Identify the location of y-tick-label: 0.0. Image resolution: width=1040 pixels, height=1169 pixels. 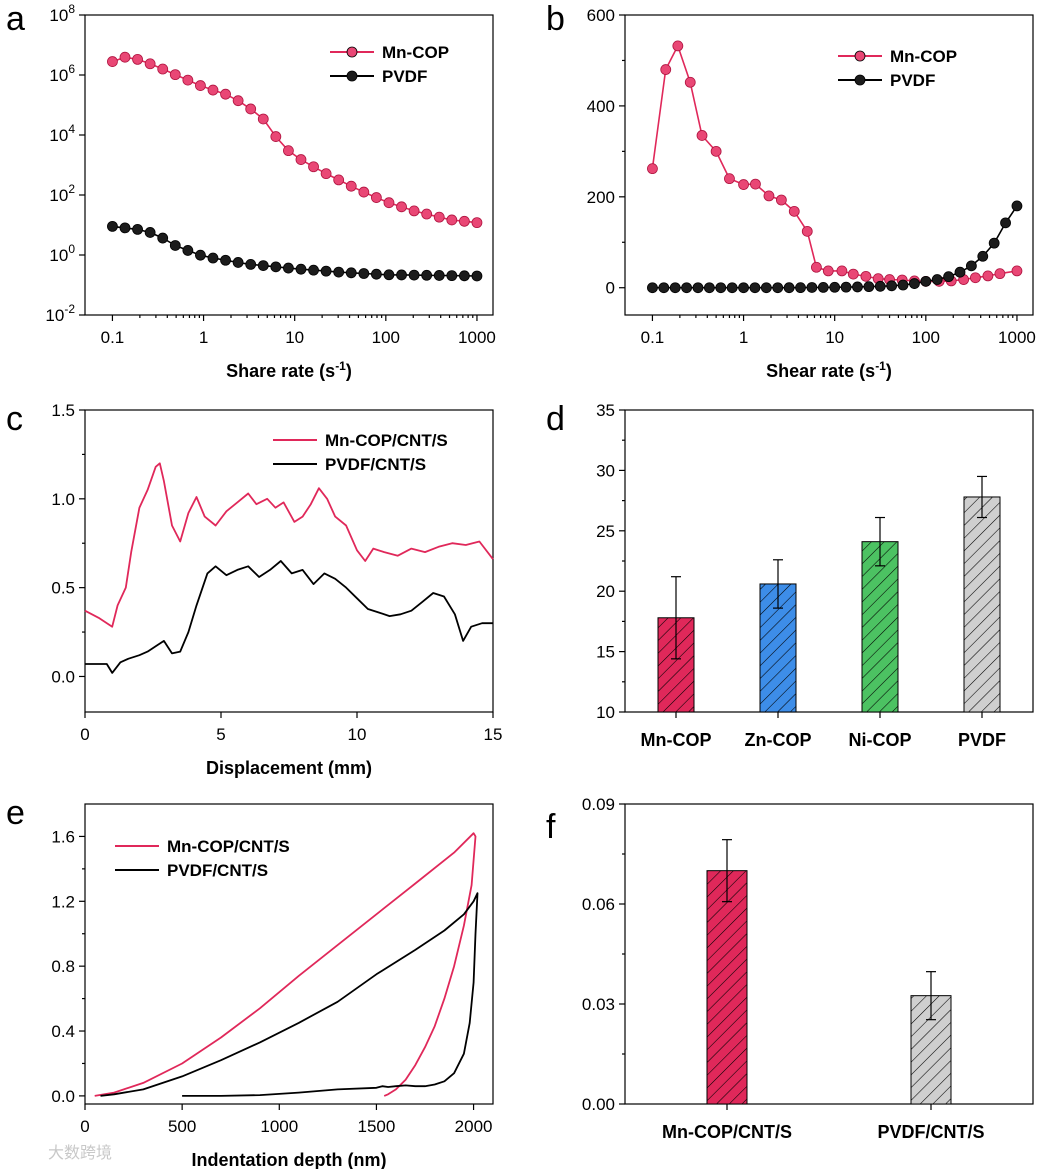
(63, 676).